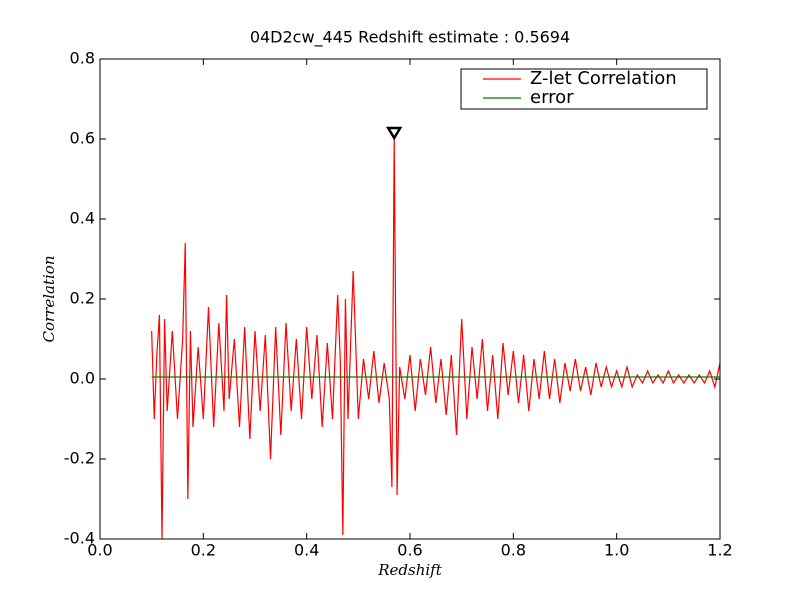 The width and height of the screenshot is (800, 600). Describe the element at coordinates (99, 550) in the screenshot. I see `x-tick-label: 0.0` at that location.